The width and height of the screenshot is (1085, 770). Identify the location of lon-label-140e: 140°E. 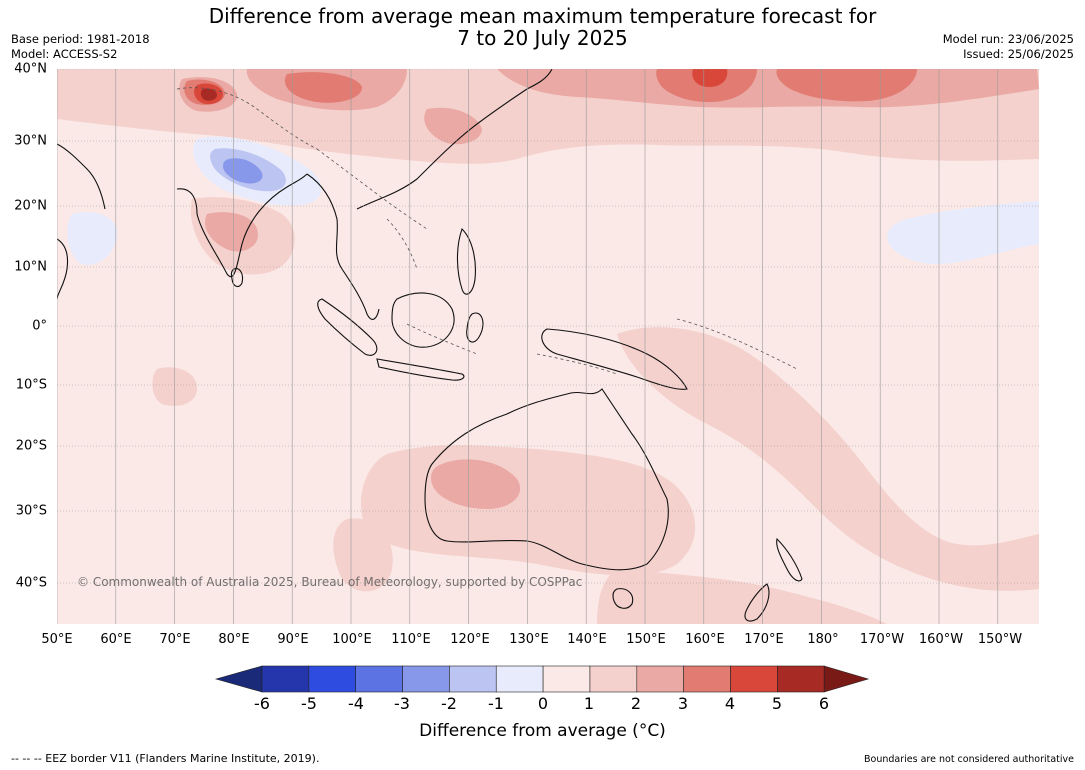
(587, 639).